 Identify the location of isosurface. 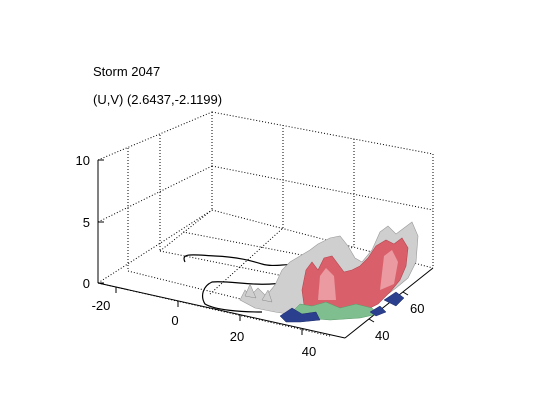
(329, 272).